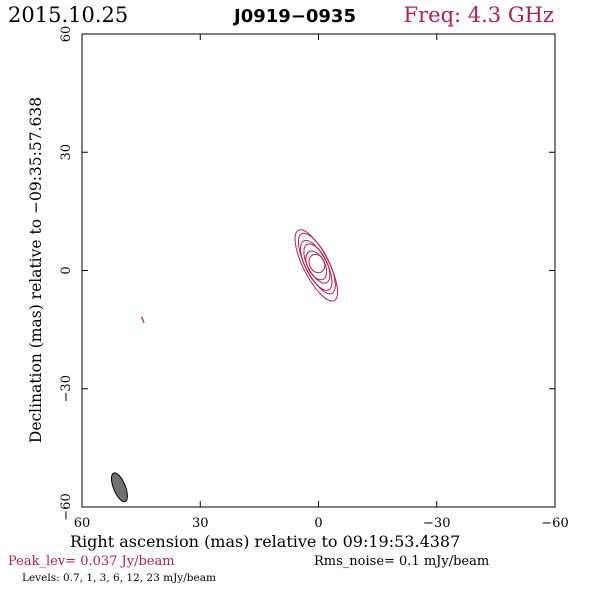 This screenshot has height=590, width=590. What do you see at coordinates (66, 388) in the screenshot?
I see `y-tick-label: −30` at bounding box center [66, 388].